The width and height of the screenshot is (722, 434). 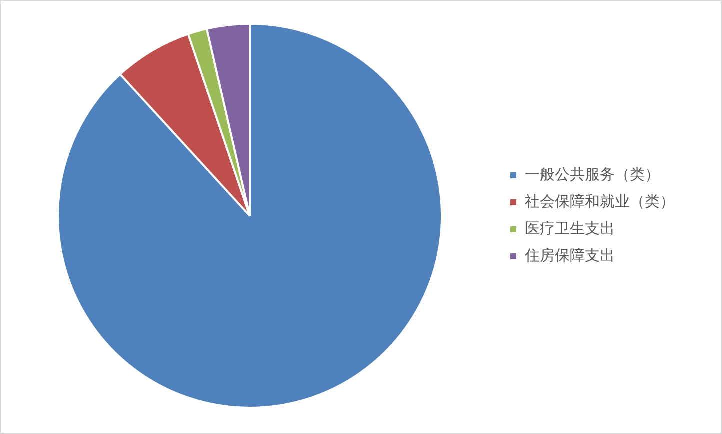 What do you see at coordinates (592, 174) in the screenshot?
I see `legend-label: 一般公共服务（类）` at bounding box center [592, 174].